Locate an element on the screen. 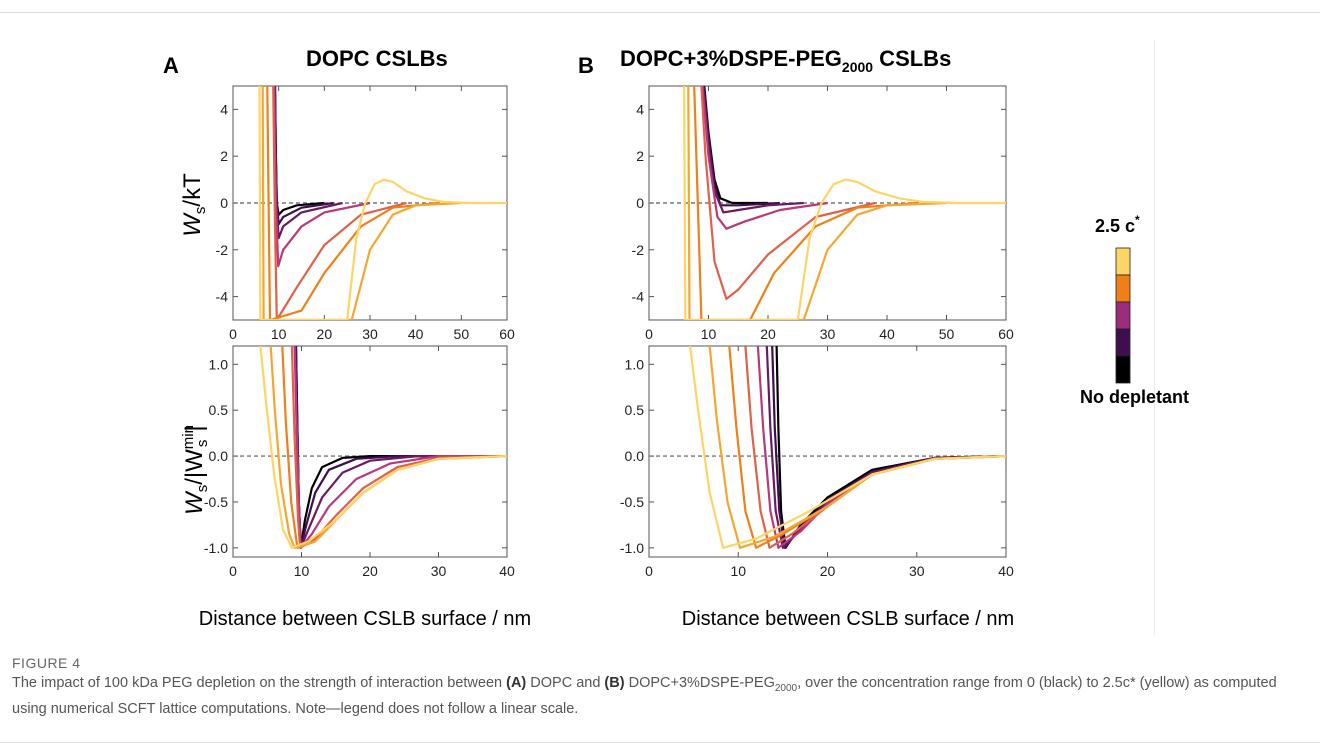  top-rule is located at coordinates (660, 12).